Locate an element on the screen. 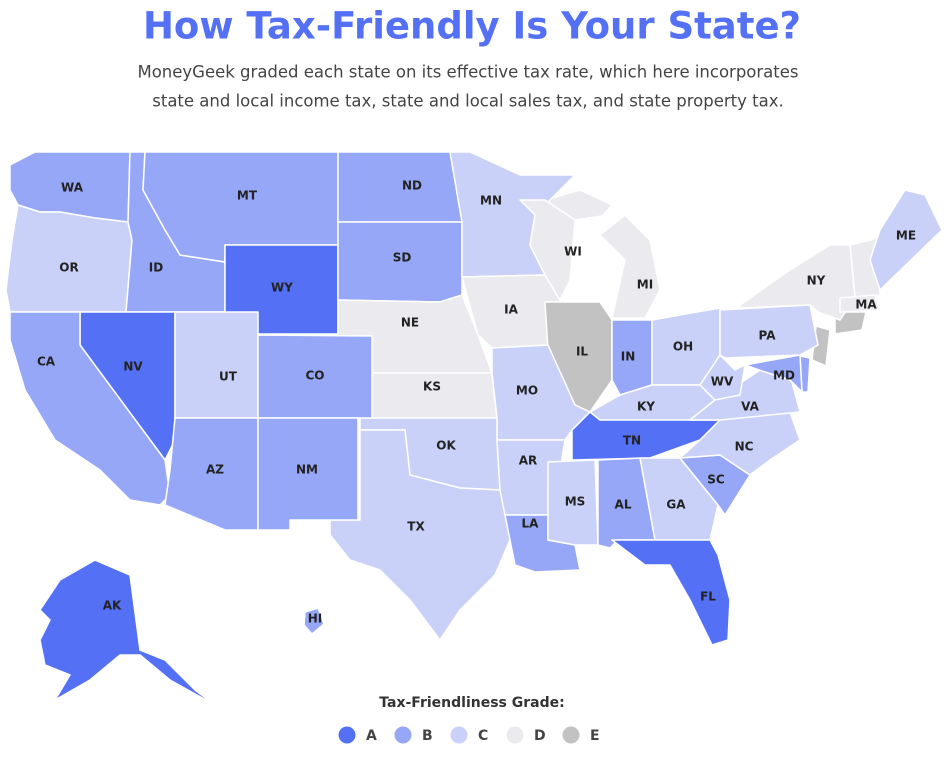 The width and height of the screenshot is (944, 757). state-label: UT is located at coordinates (228, 377).